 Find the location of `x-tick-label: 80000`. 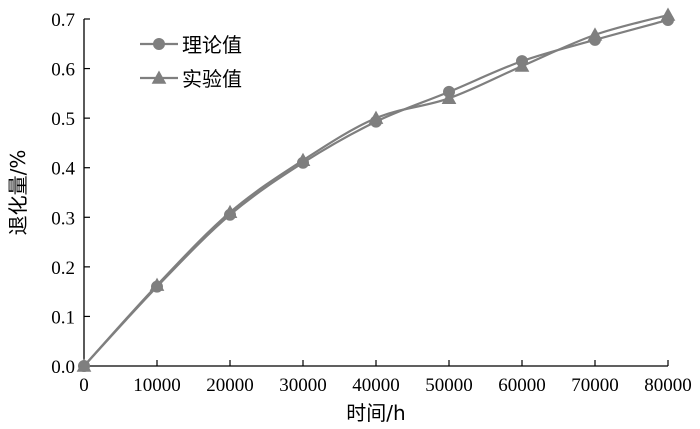

x-tick-label: 80000 is located at coordinates (668, 385).